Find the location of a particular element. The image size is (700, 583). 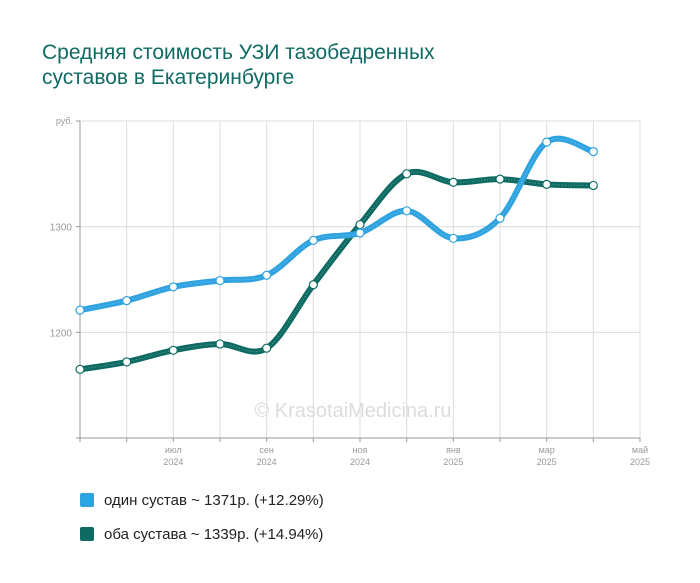

x-tick-label-month: июл is located at coordinates (173, 450).